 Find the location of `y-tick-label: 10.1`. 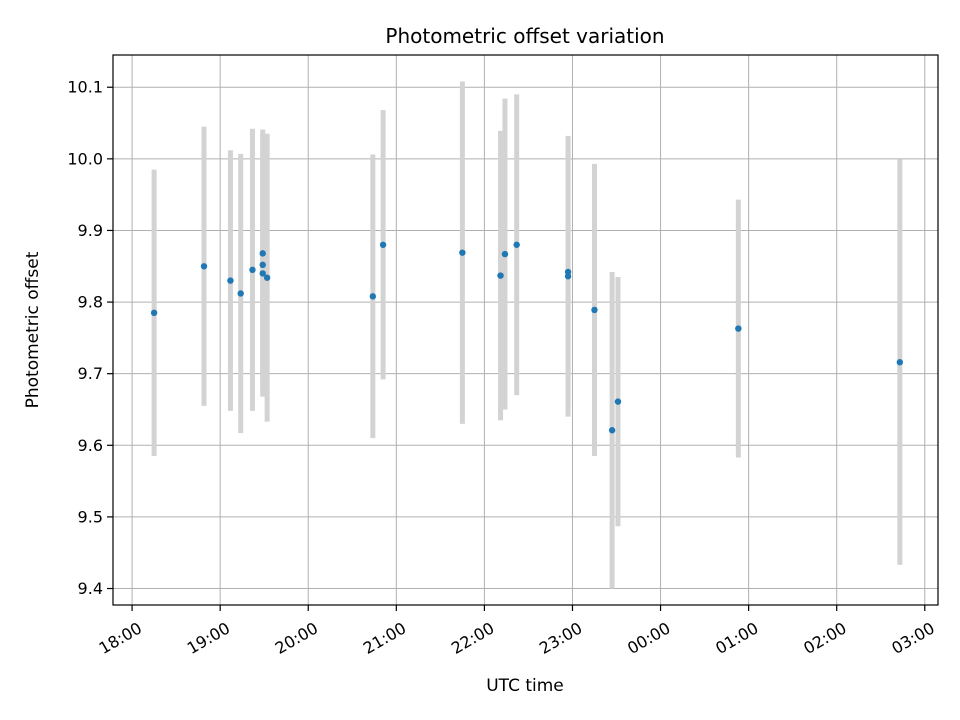

y-tick-label: 10.1 is located at coordinates (85, 87).